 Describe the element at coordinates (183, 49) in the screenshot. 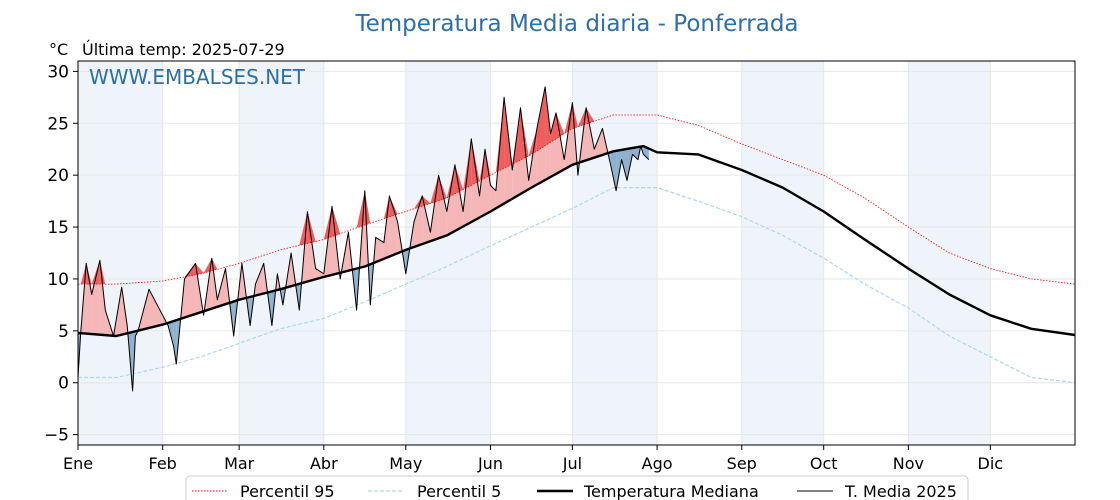

I see `last-temp-subtitle: Última temp: 2025-07-29` at that location.